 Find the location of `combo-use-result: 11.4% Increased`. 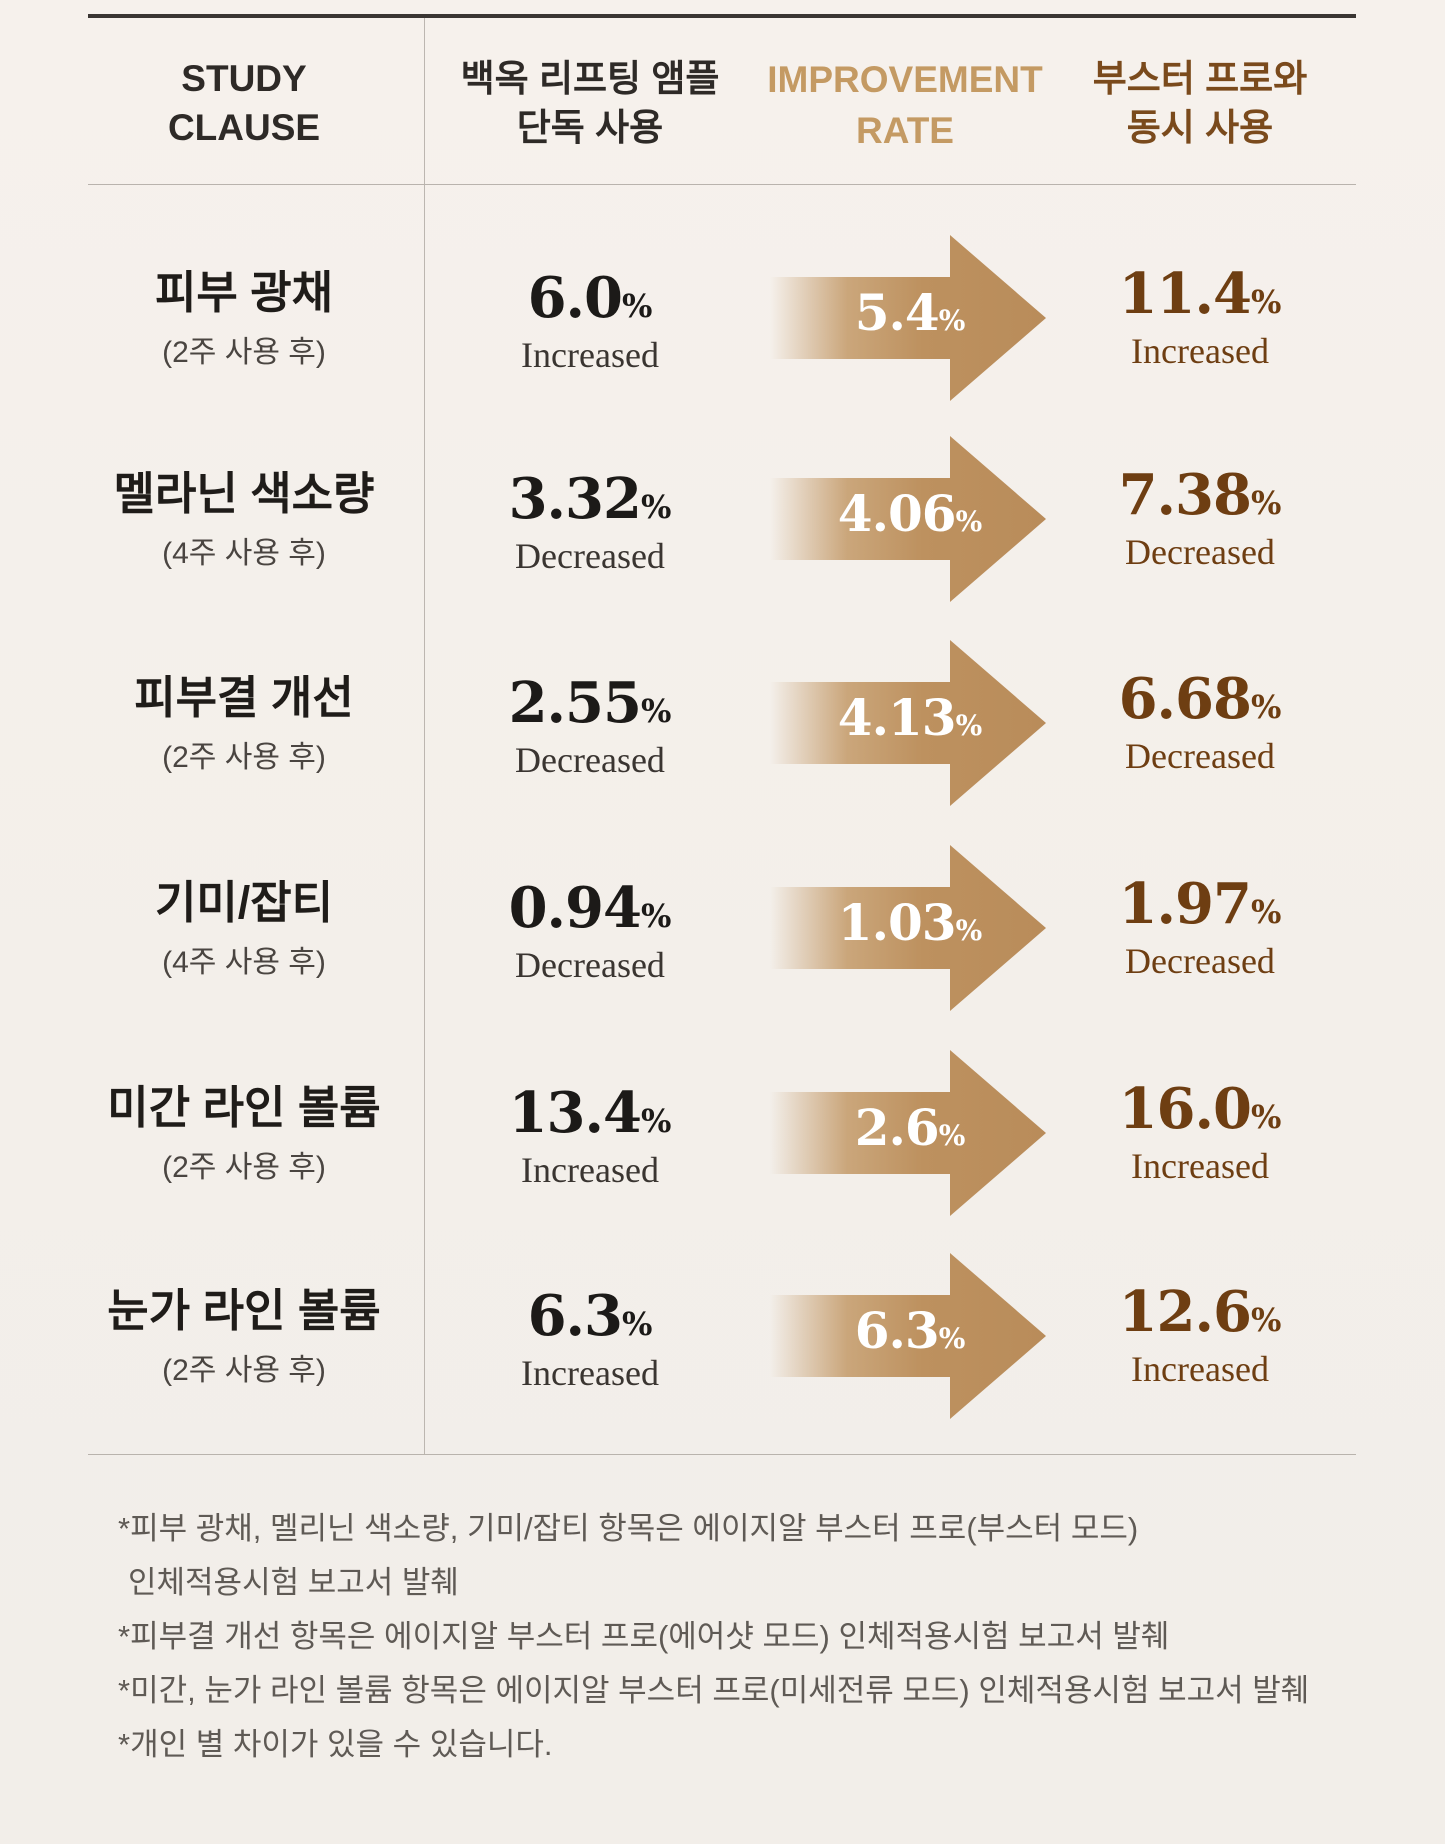

combo-use-result: 11.4% Increased is located at coordinates (1200, 316).